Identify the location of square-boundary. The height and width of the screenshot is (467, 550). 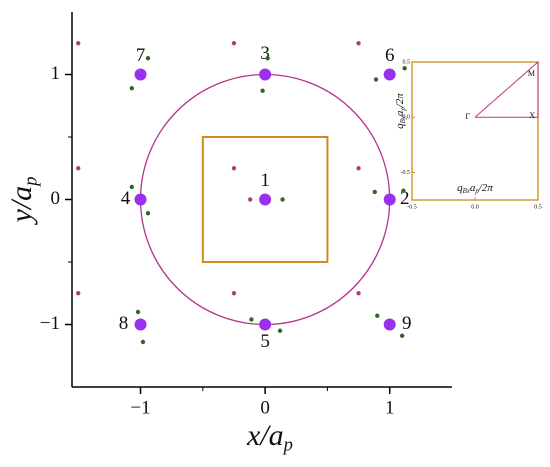
(265, 199).